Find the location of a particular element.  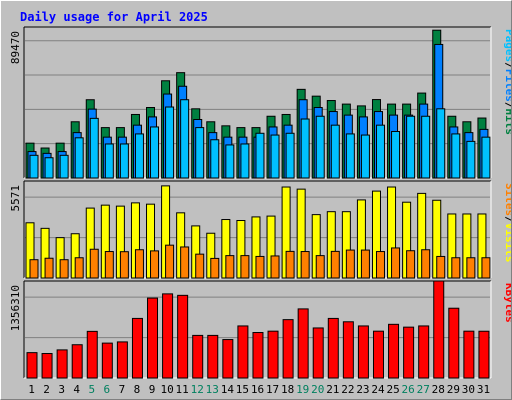

day-tick-label: 20 is located at coordinates (317, 389).